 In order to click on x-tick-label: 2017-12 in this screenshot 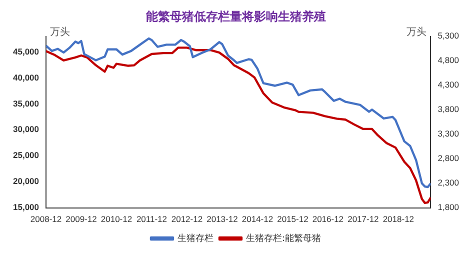, I will do `click(364, 219)`.